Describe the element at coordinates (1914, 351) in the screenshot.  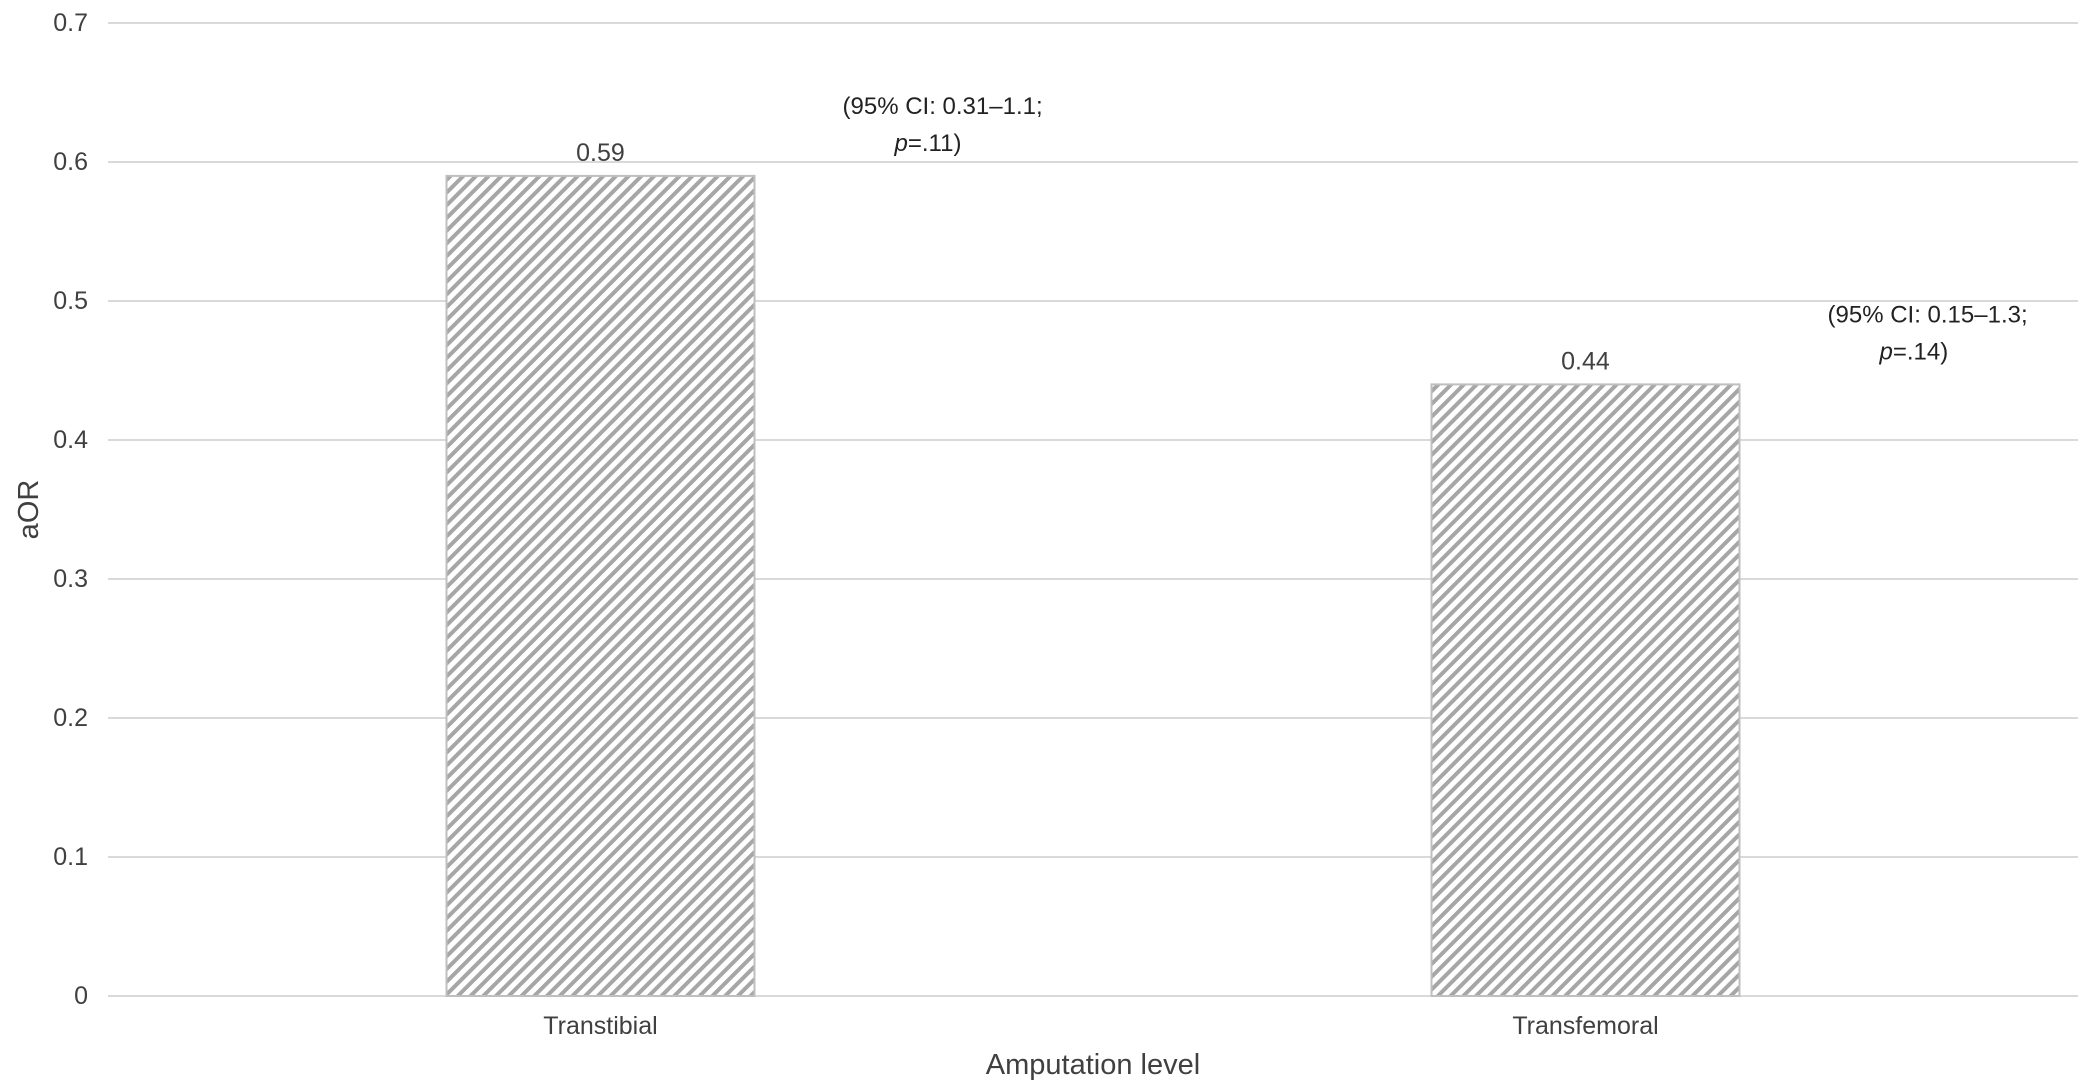
I see `p-value-annotation: p=.14)` at that location.